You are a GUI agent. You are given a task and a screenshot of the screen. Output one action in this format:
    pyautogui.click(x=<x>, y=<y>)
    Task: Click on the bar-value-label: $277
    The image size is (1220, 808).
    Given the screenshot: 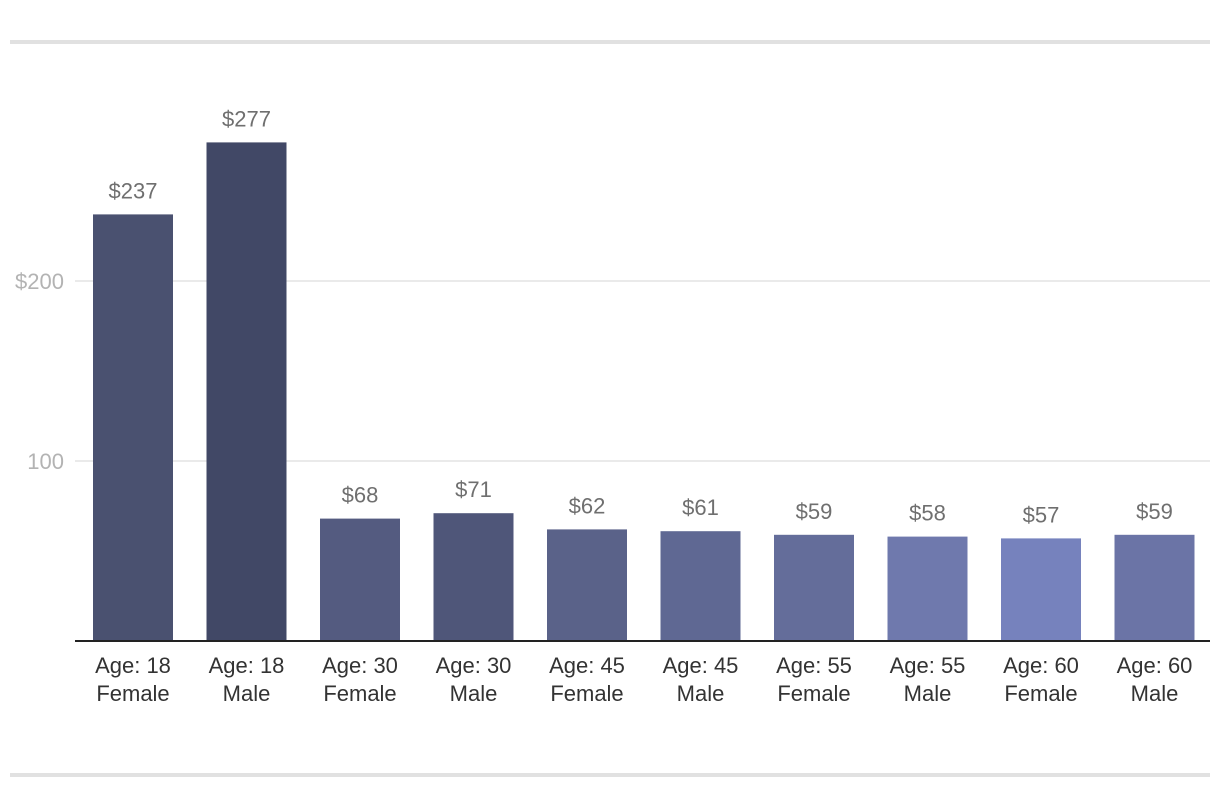 What is the action you would take?
    pyautogui.click(x=246, y=118)
    